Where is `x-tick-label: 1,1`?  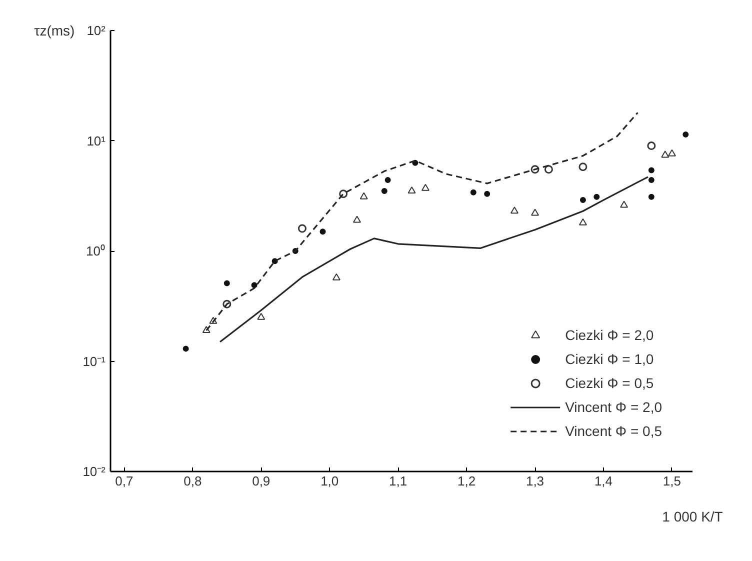
x-tick-label: 1,1 is located at coordinates (398, 481).